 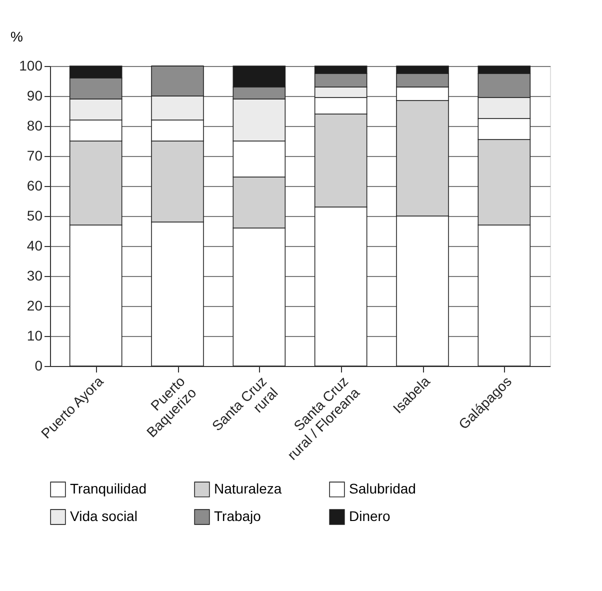 What do you see at coordinates (34, 156) in the screenshot?
I see `y-tick-label: 70` at bounding box center [34, 156].